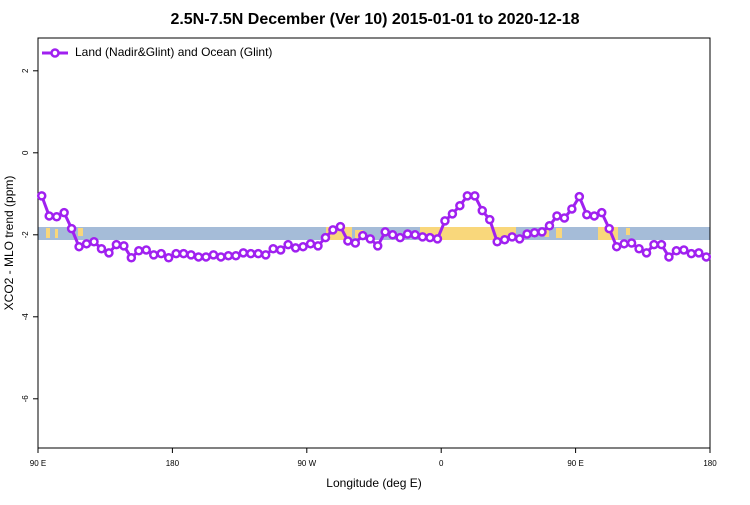 This screenshot has height=505, width=750. Describe the element at coordinates (25, 317) in the screenshot. I see `y-tick-label: -4` at that location.